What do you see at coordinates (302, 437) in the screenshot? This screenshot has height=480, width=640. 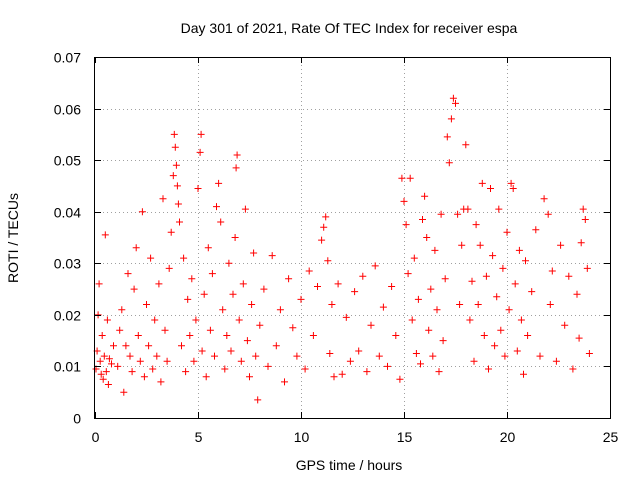 I see `x-tick-label: 10` at bounding box center [302, 437].